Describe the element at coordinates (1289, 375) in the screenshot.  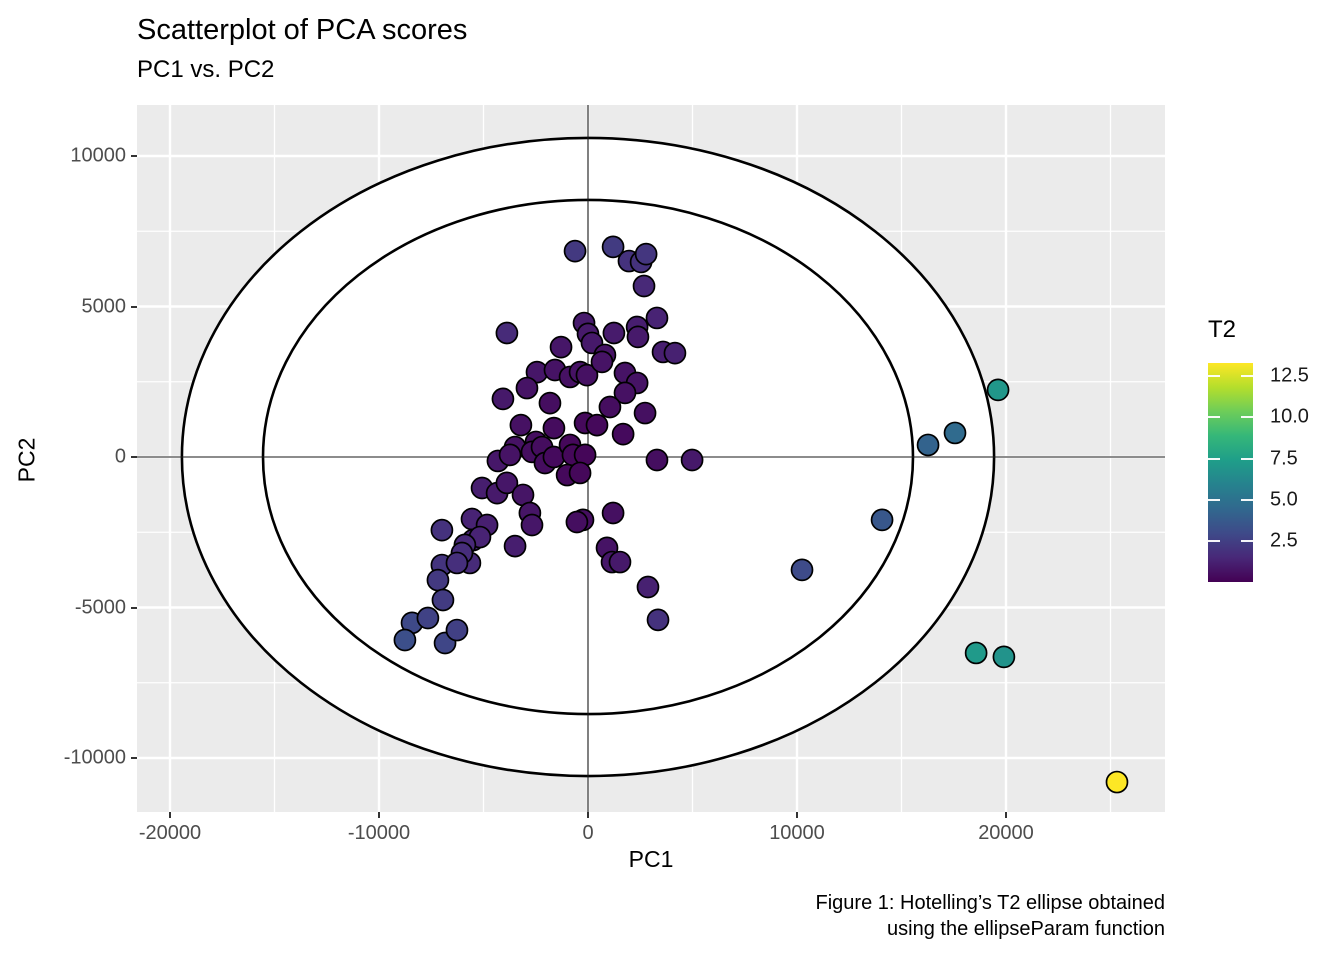
I see `legend-tick-label: 12.5` at that location.